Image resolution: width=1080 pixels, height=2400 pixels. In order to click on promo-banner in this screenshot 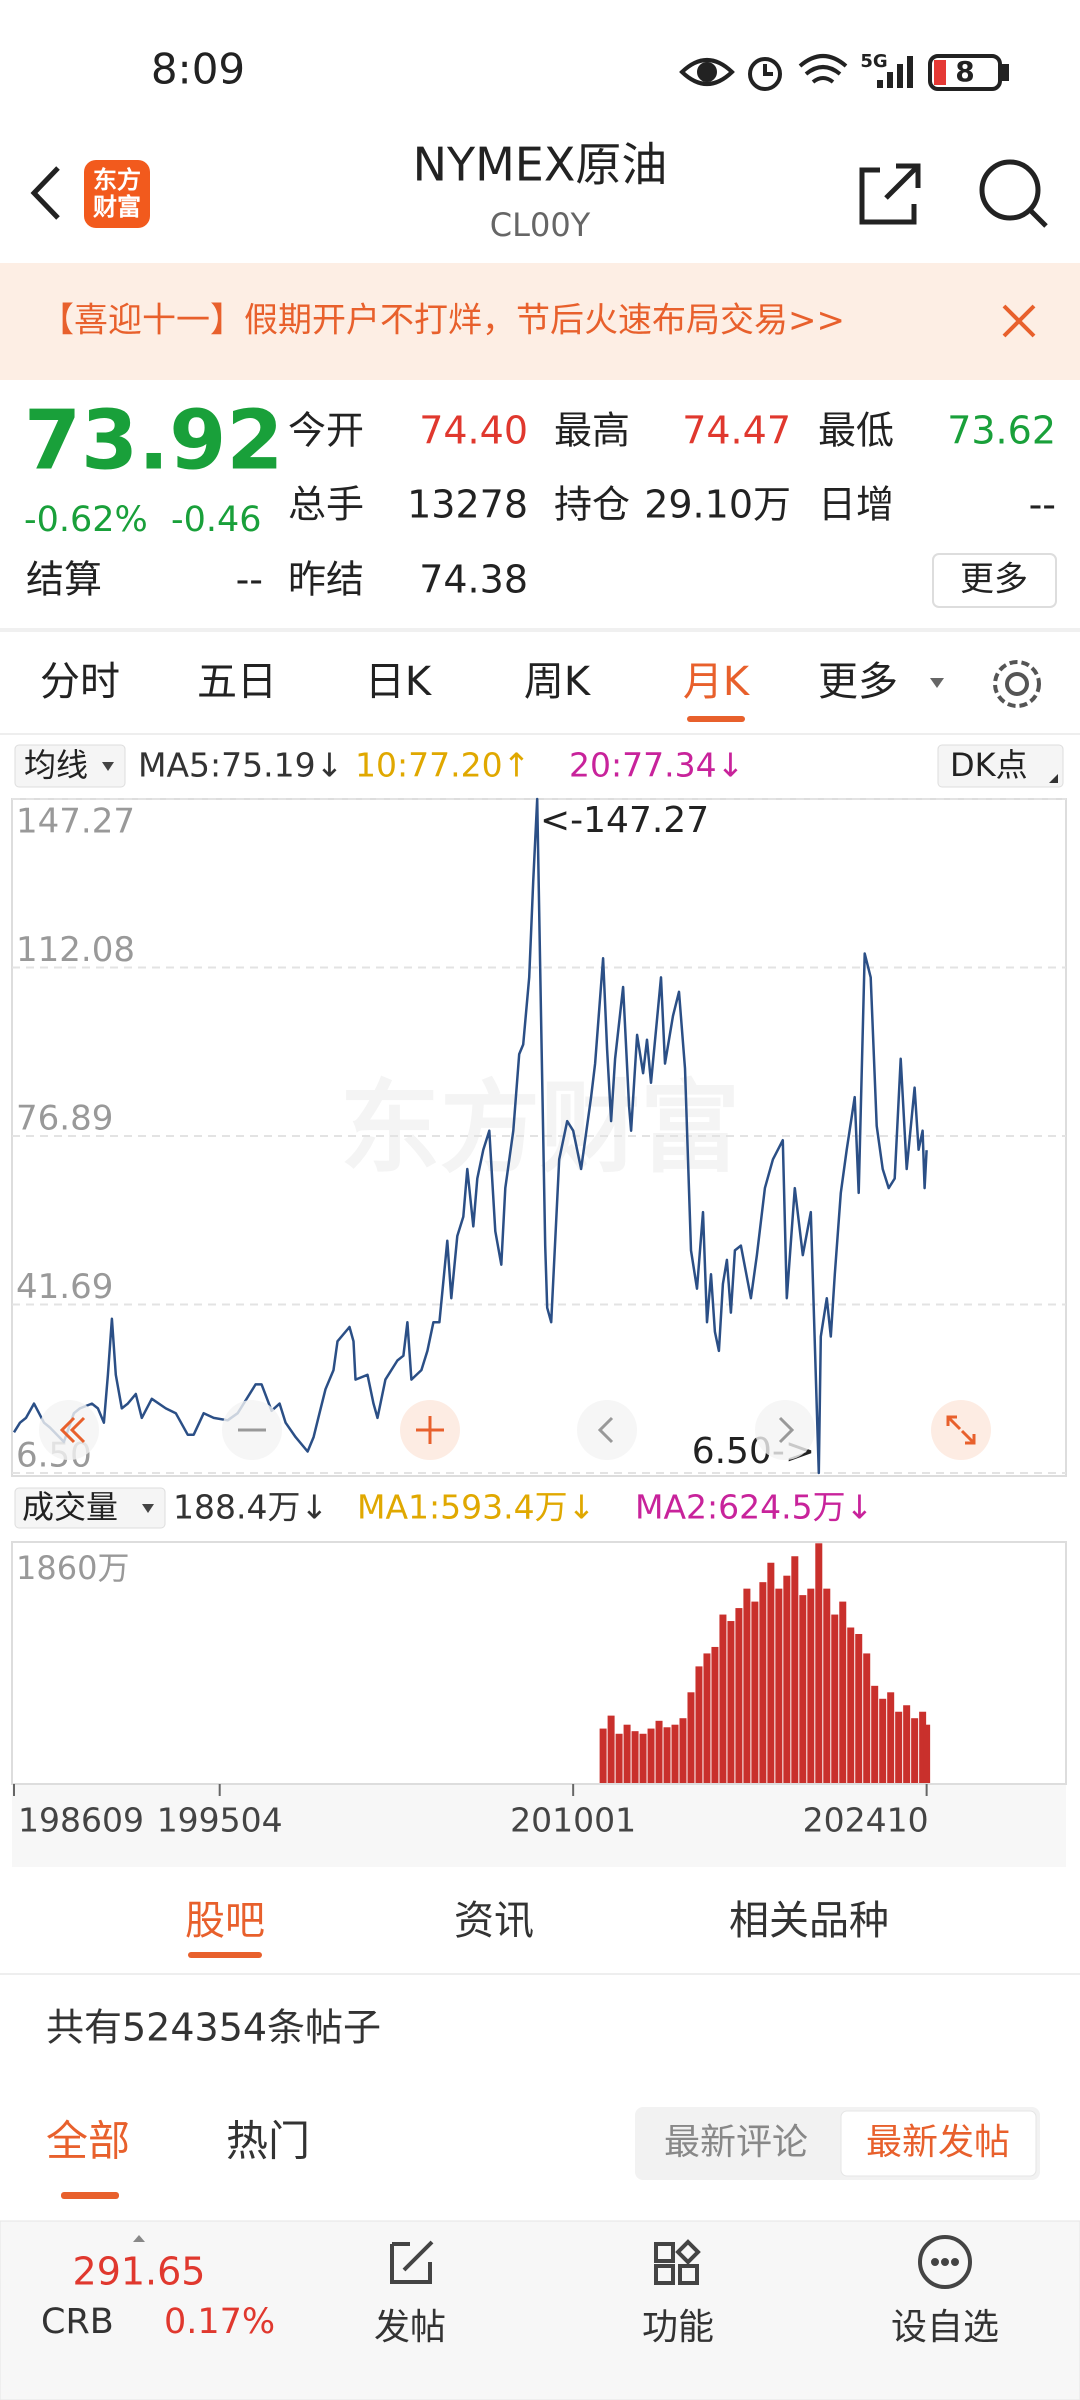, I will do `click(540, 321)`.